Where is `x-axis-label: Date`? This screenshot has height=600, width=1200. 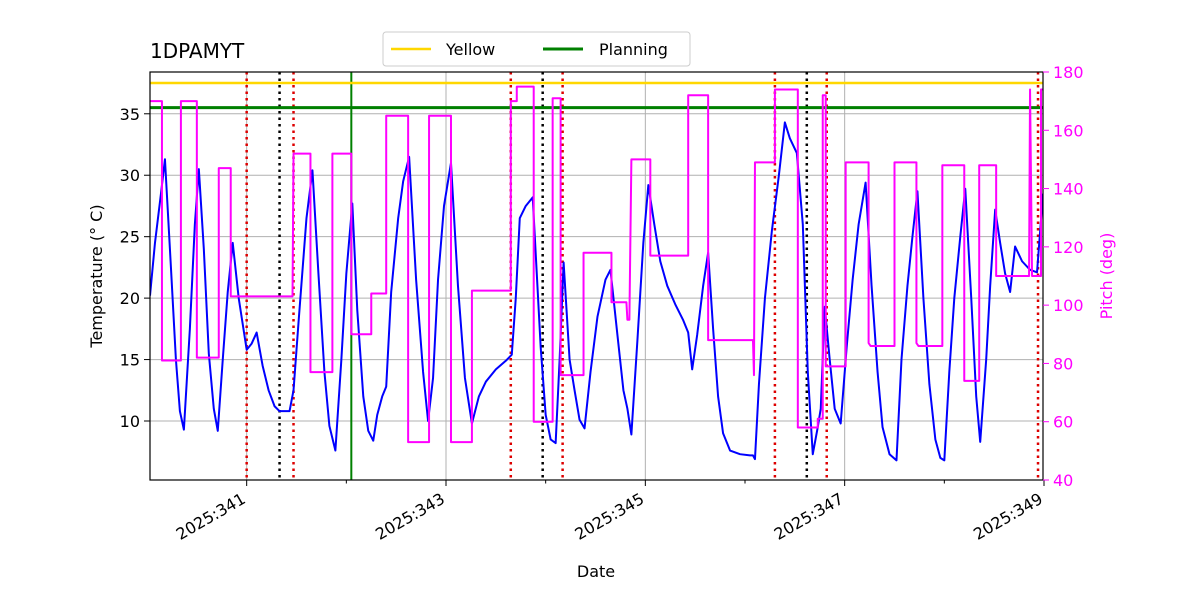 x-axis-label: Date is located at coordinates (596, 571).